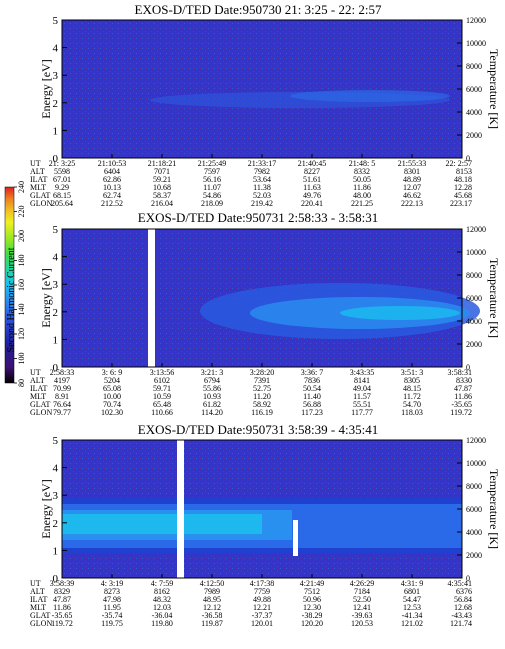 The height and width of the screenshot is (649, 505). I want to click on y-tick-label-right: 6000, so click(474, 298).